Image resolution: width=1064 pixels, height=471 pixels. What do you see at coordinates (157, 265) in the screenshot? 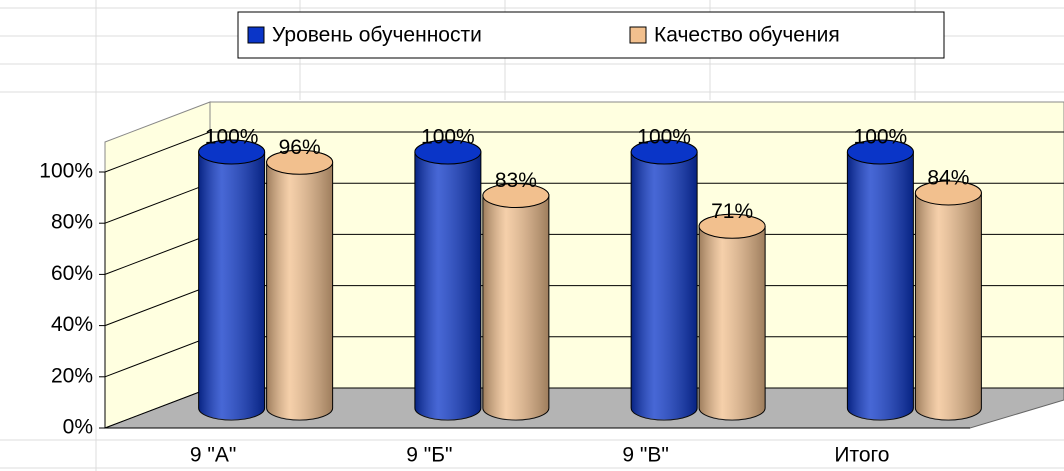
I see `side-wall` at bounding box center [157, 265].